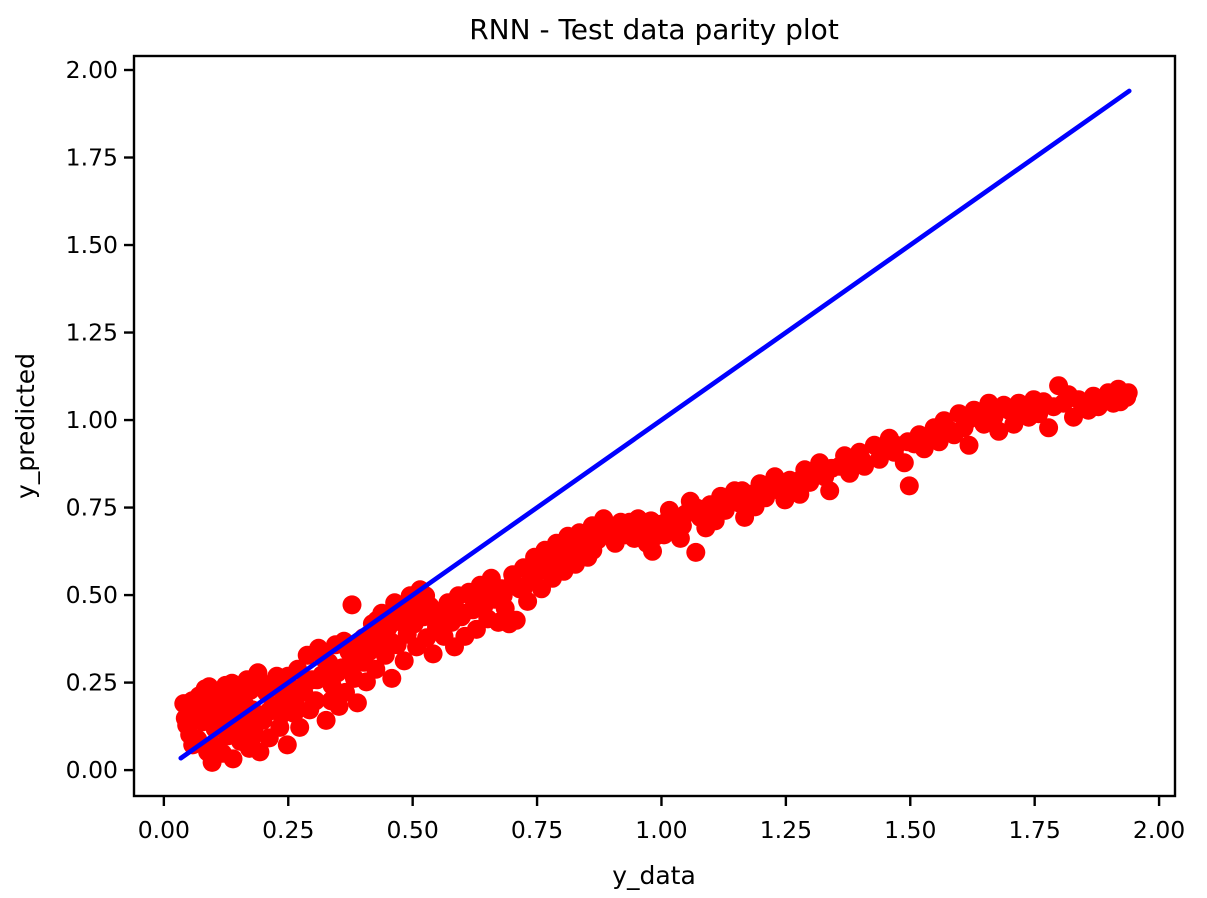 The width and height of the screenshot is (1207, 898). I want to click on y-tick-label: 1.50, so click(92, 245).